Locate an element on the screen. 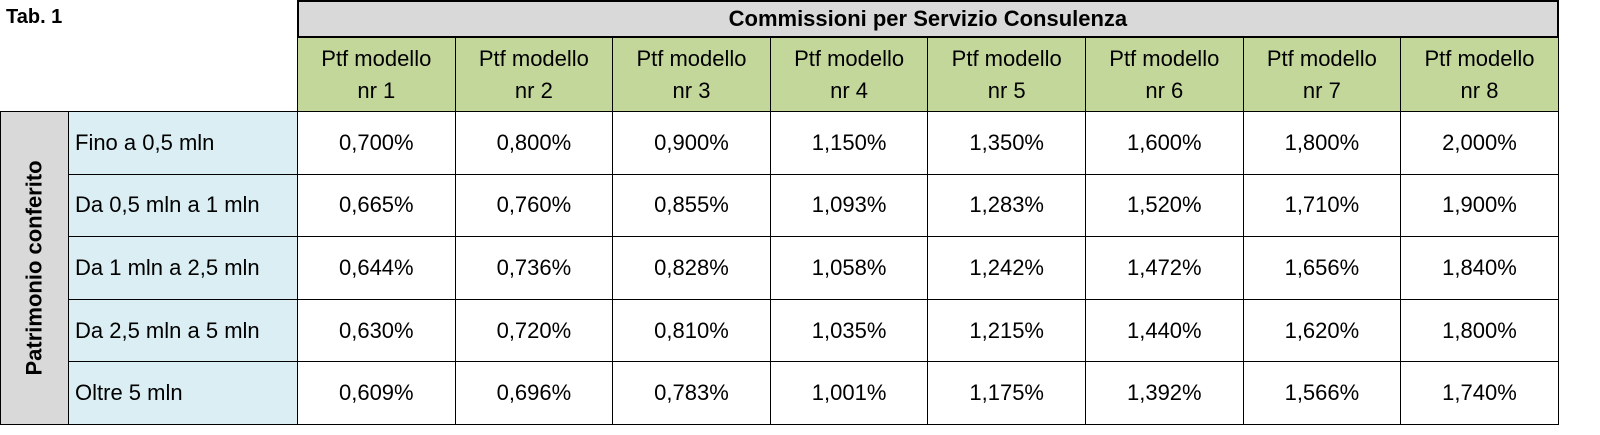  table-title: Tab. 1 is located at coordinates (34, 17).